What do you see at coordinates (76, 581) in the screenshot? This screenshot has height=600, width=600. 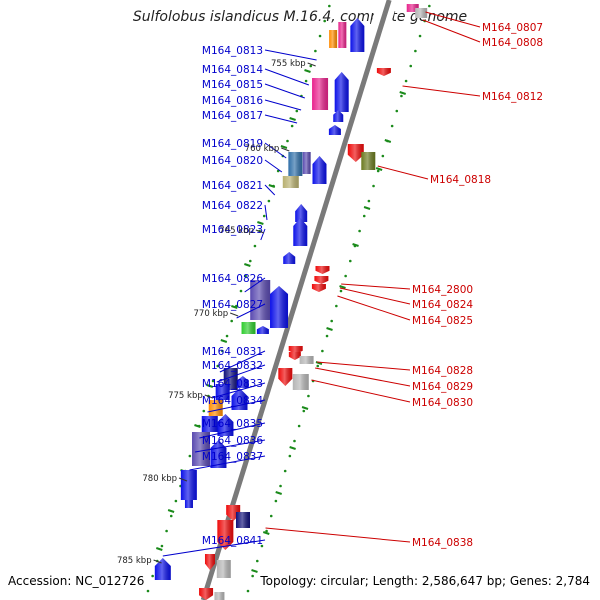 I see `accession-label: Accession: NC_012726` at bounding box center [76, 581].